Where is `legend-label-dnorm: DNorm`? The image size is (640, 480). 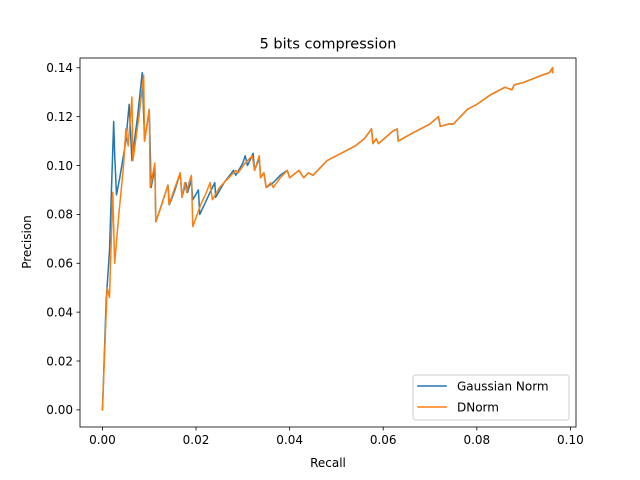
legend-label-dnorm: DNorm is located at coordinates (478, 408).